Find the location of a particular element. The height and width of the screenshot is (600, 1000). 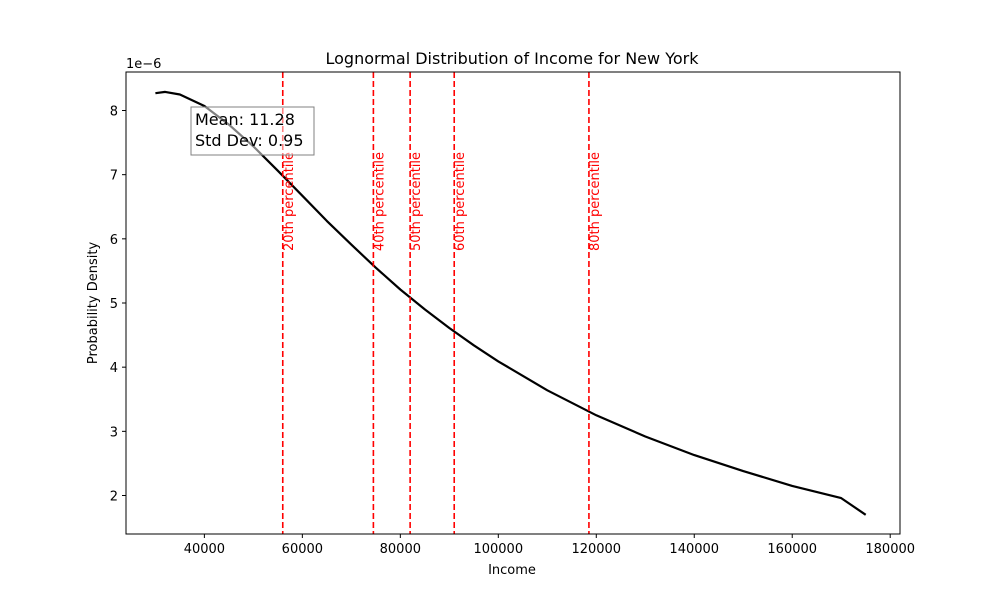

percentile-label: 20th percentile is located at coordinates (289, 201).